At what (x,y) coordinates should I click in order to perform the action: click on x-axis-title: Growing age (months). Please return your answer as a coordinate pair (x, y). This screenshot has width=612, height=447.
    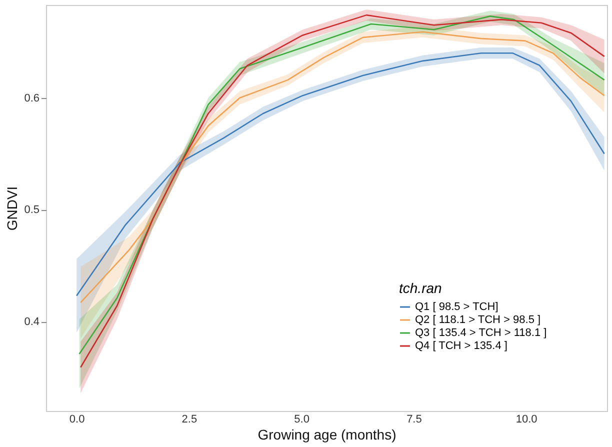
    Looking at the image, I should click on (327, 434).